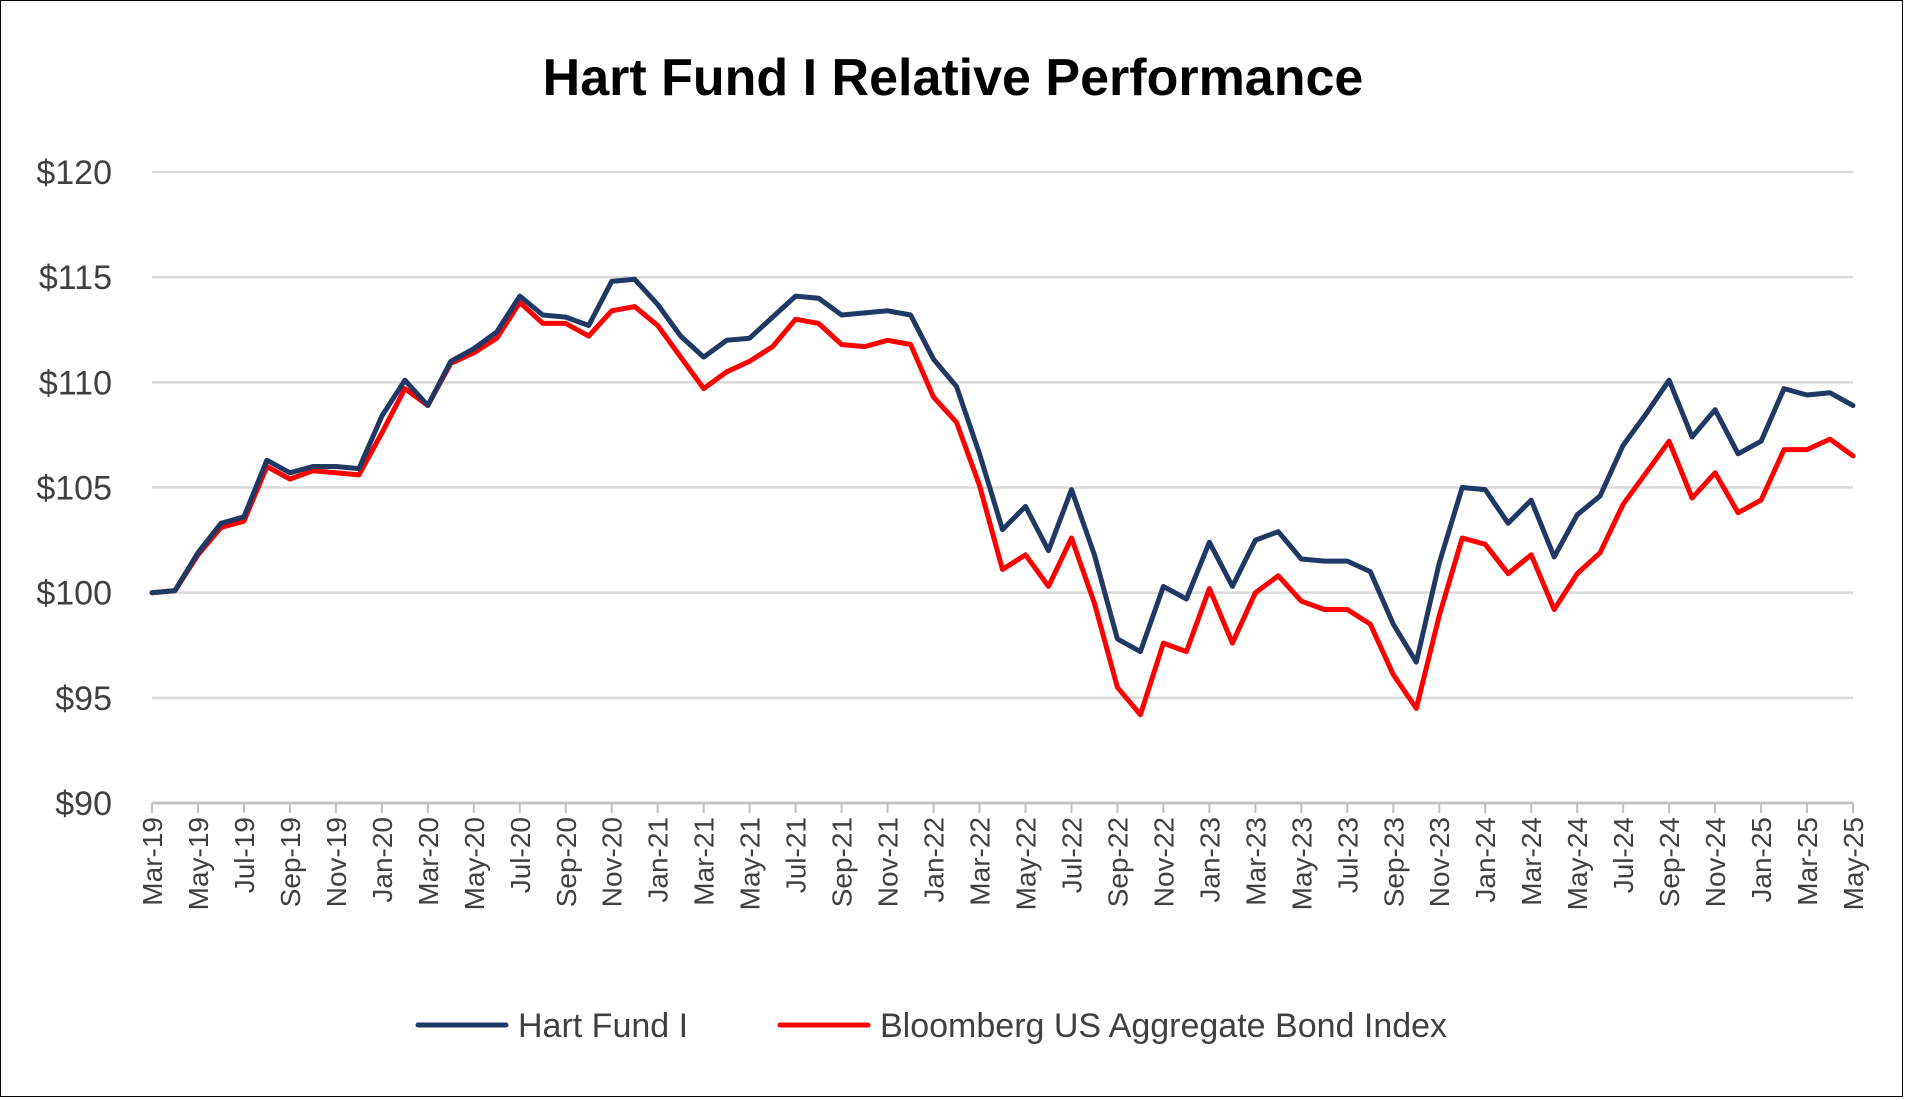 This screenshot has height=1100, width=1906. Describe the element at coordinates (1485, 860) in the screenshot. I see `x-tick-label: Jan-24` at that location.